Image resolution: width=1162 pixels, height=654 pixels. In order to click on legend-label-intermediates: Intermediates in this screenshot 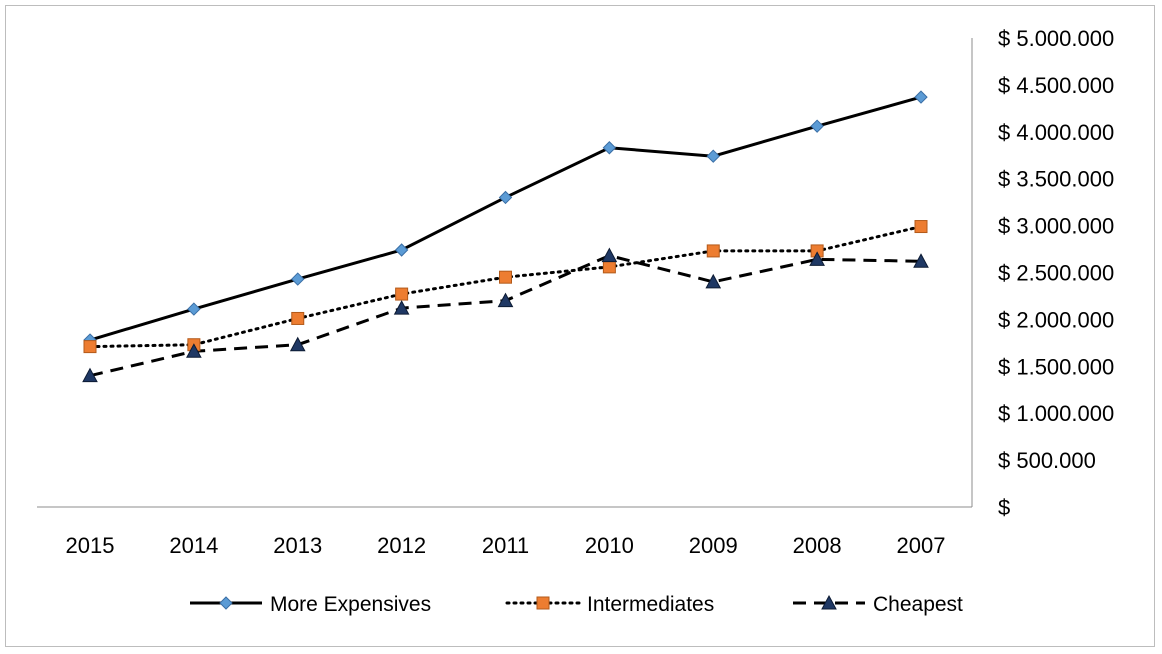, I will do `click(650, 604)`.